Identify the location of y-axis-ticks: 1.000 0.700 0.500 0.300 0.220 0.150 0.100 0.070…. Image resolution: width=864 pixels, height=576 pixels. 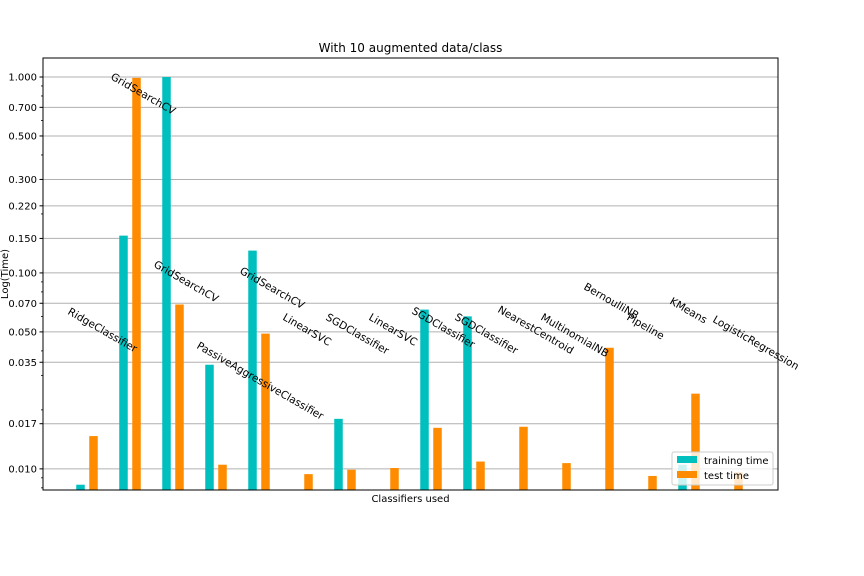
(25, 280).